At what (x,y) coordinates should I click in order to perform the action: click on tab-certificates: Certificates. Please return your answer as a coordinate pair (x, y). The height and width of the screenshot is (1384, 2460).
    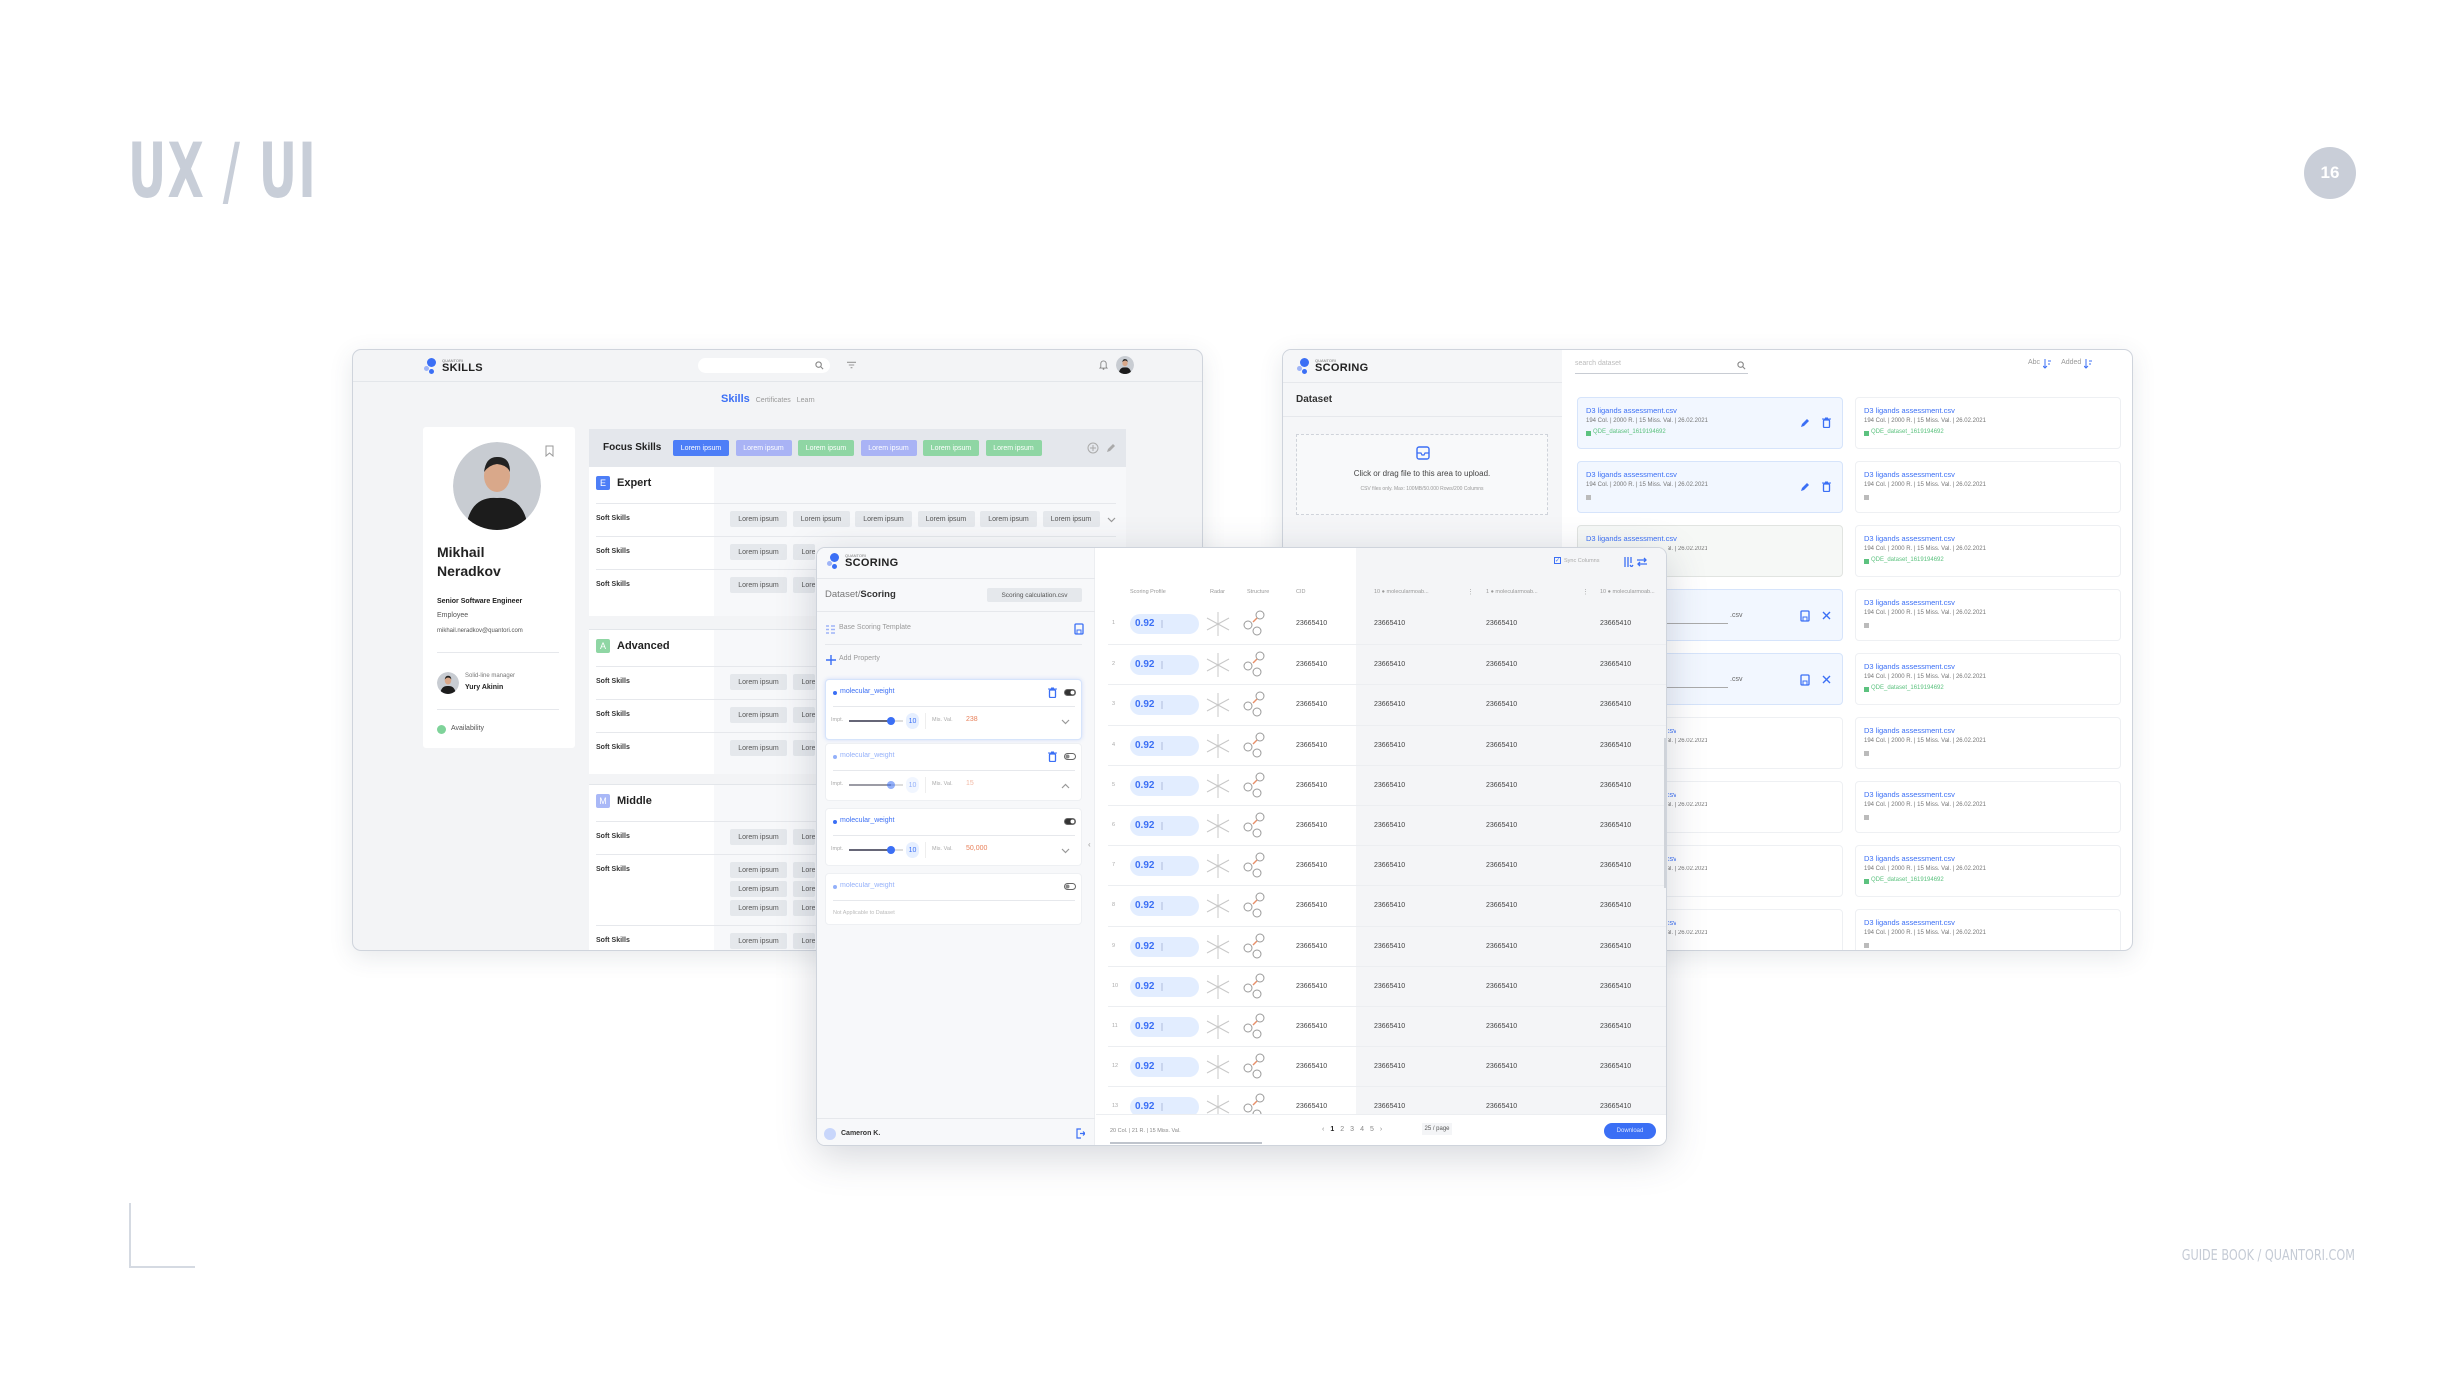
    Looking at the image, I should click on (773, 400).